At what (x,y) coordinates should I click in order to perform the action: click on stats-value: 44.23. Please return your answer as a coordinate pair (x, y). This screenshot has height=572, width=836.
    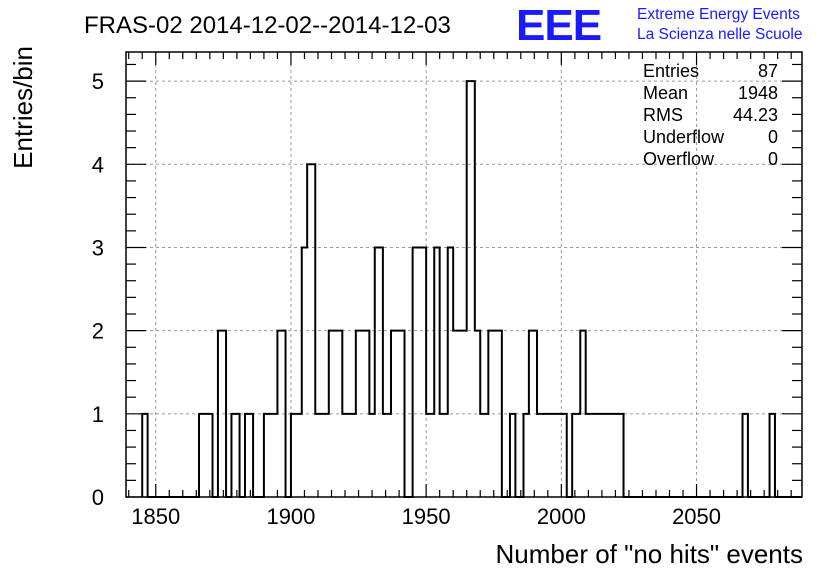
    Looking at the image, I should click on (755, 115).